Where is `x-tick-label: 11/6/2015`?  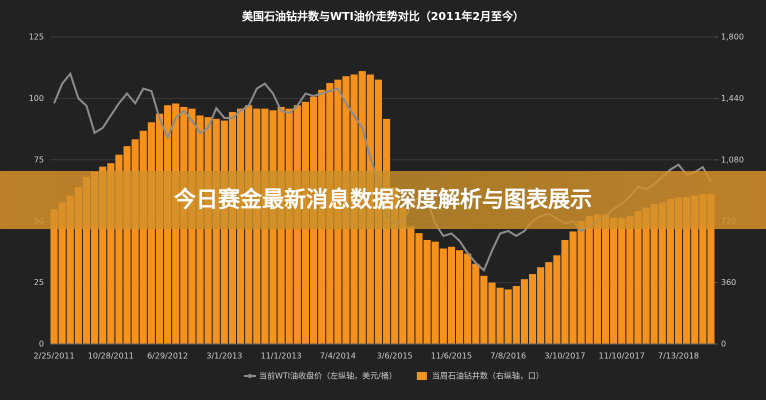 x-tick-label: 11/6/2015 is located at coordinates (451, 356).